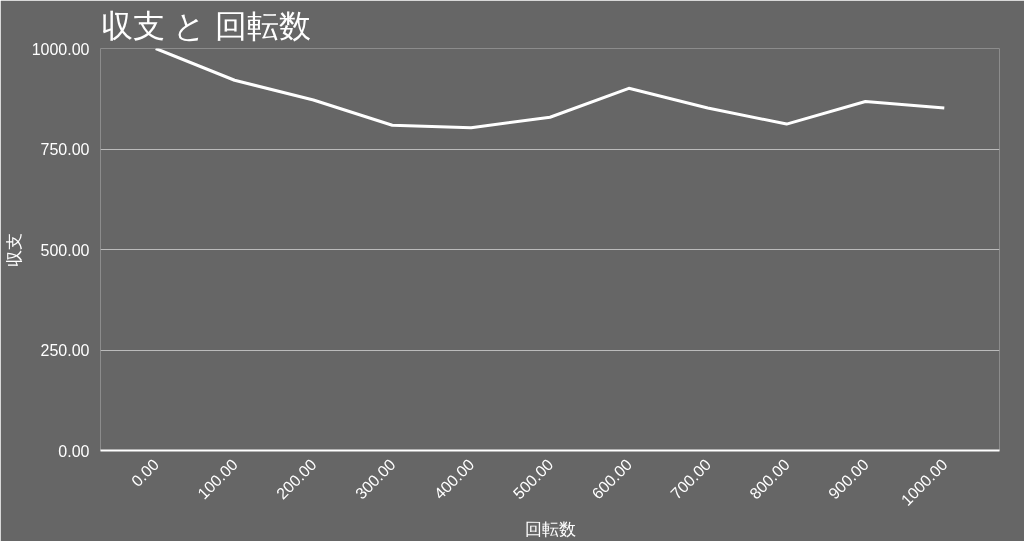 This screenshot has height=541, width=1024. Describe the element at coordinates (60, 49) in the screenshot. I see `y-tick-label: 1000.00` at that location.